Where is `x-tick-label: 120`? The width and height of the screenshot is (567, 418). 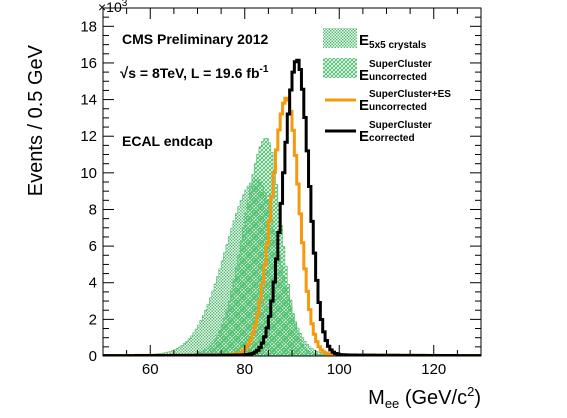
x-tick-label: 120 is located at coordinates (433, 369).